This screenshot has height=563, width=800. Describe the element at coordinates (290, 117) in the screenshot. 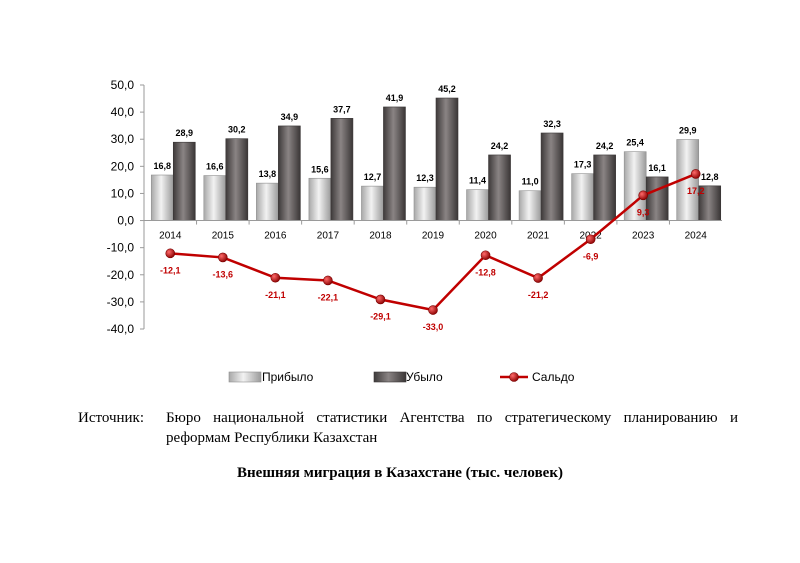

I see `bar-label-departed: 34,9` at that location.